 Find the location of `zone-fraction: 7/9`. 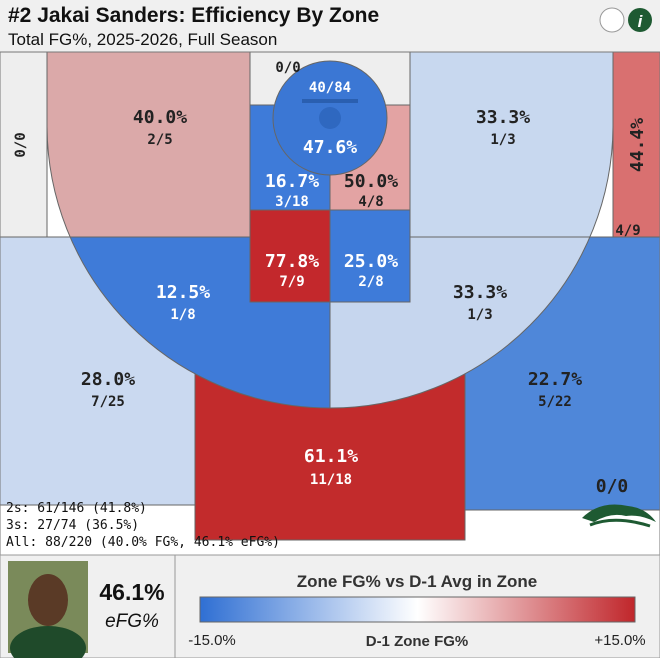

zone-fraction: 7/9 is located at coordinates (291, 282).